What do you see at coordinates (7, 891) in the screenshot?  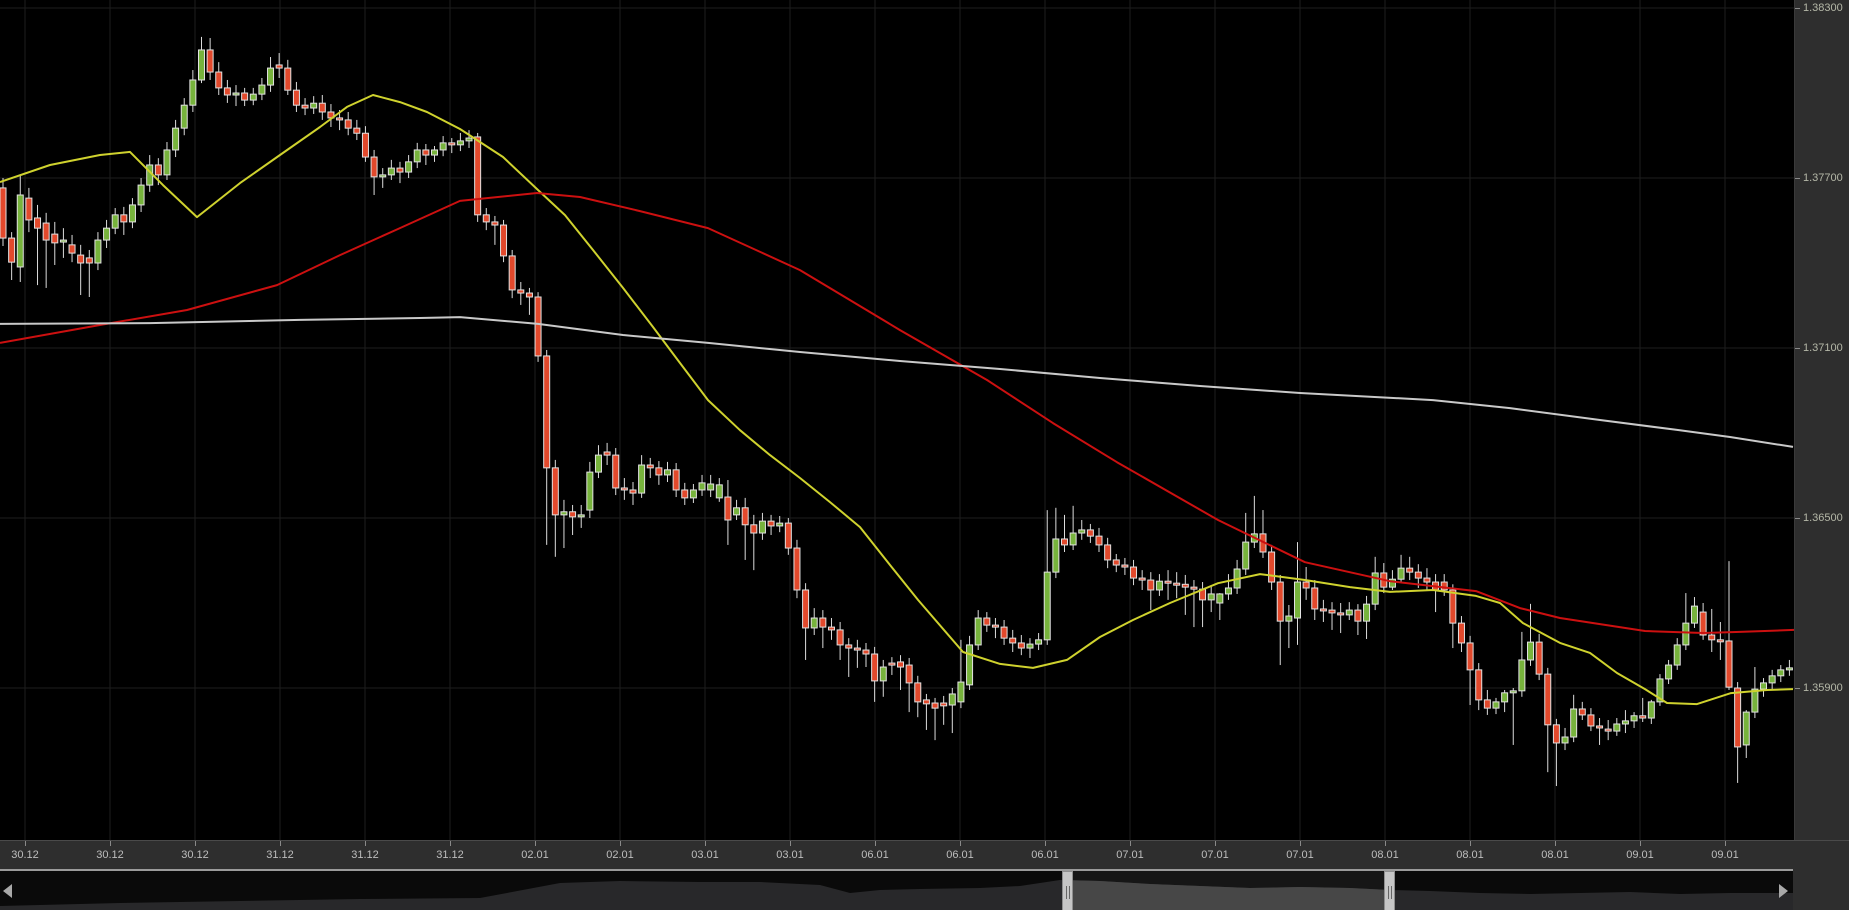 I see `scroll-left-arrow-icon` at bounding box center [7, 891].